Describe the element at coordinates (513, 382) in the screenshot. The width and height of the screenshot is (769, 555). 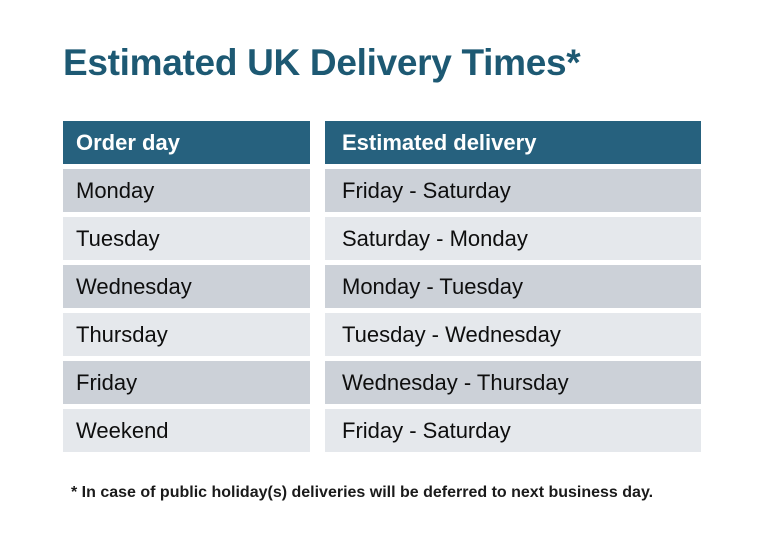
I see `table-cell-delivery: Wednesday - Thursday` at that location.